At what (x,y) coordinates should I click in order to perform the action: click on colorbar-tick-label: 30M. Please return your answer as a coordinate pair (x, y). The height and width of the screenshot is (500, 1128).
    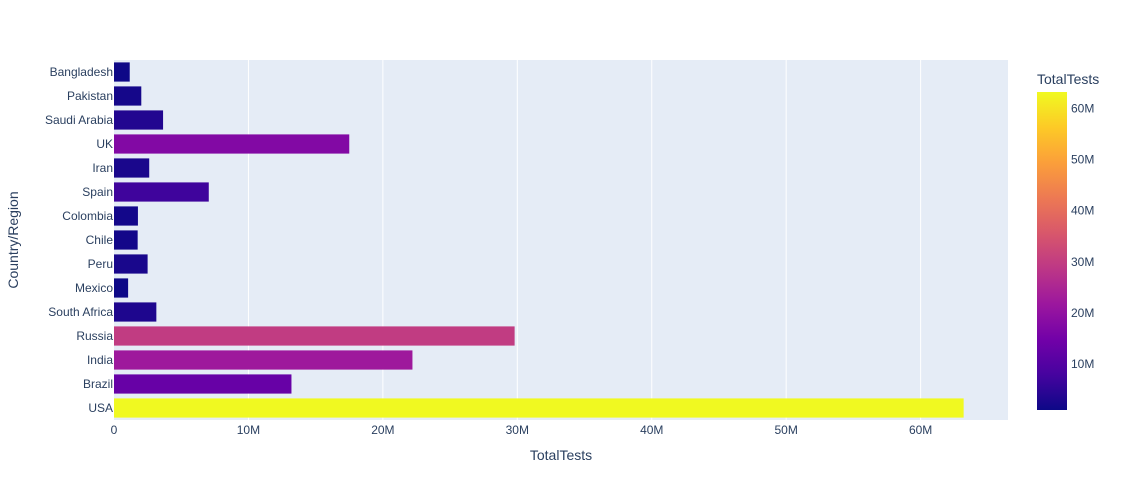
    Looking at the image, I should click on (1082, 262).